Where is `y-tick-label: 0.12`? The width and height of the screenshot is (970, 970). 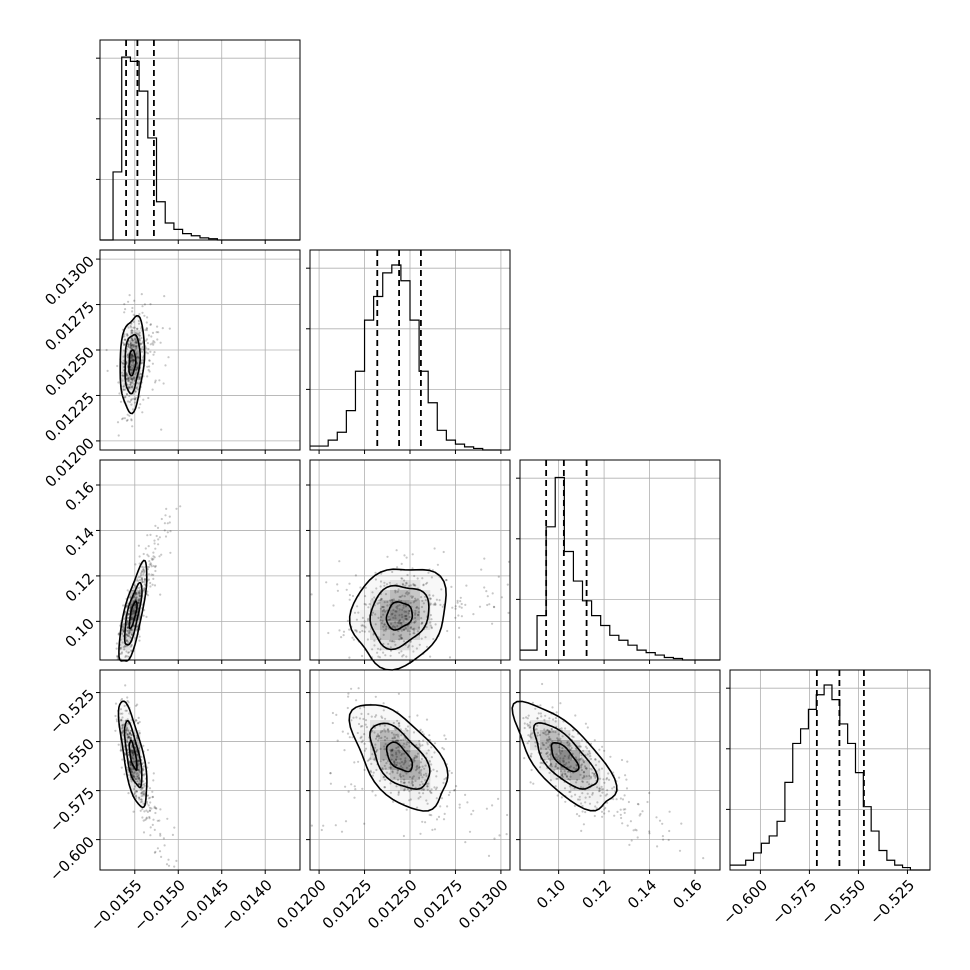
y-tick-label: 0.12 is located at coordinates (80, 587).